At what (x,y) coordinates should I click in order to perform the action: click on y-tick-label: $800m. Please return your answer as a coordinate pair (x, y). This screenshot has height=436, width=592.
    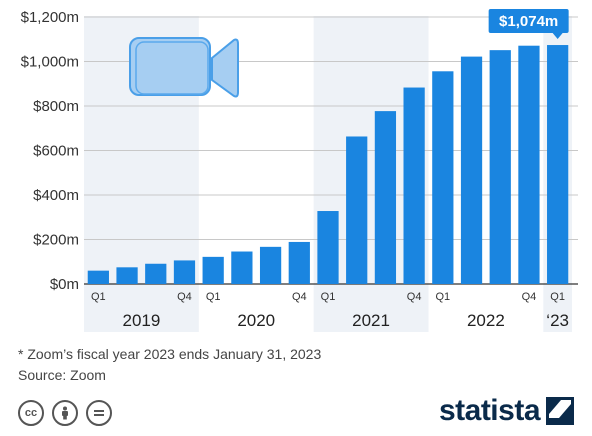
    Looking at the image, I should click on (56, 106).